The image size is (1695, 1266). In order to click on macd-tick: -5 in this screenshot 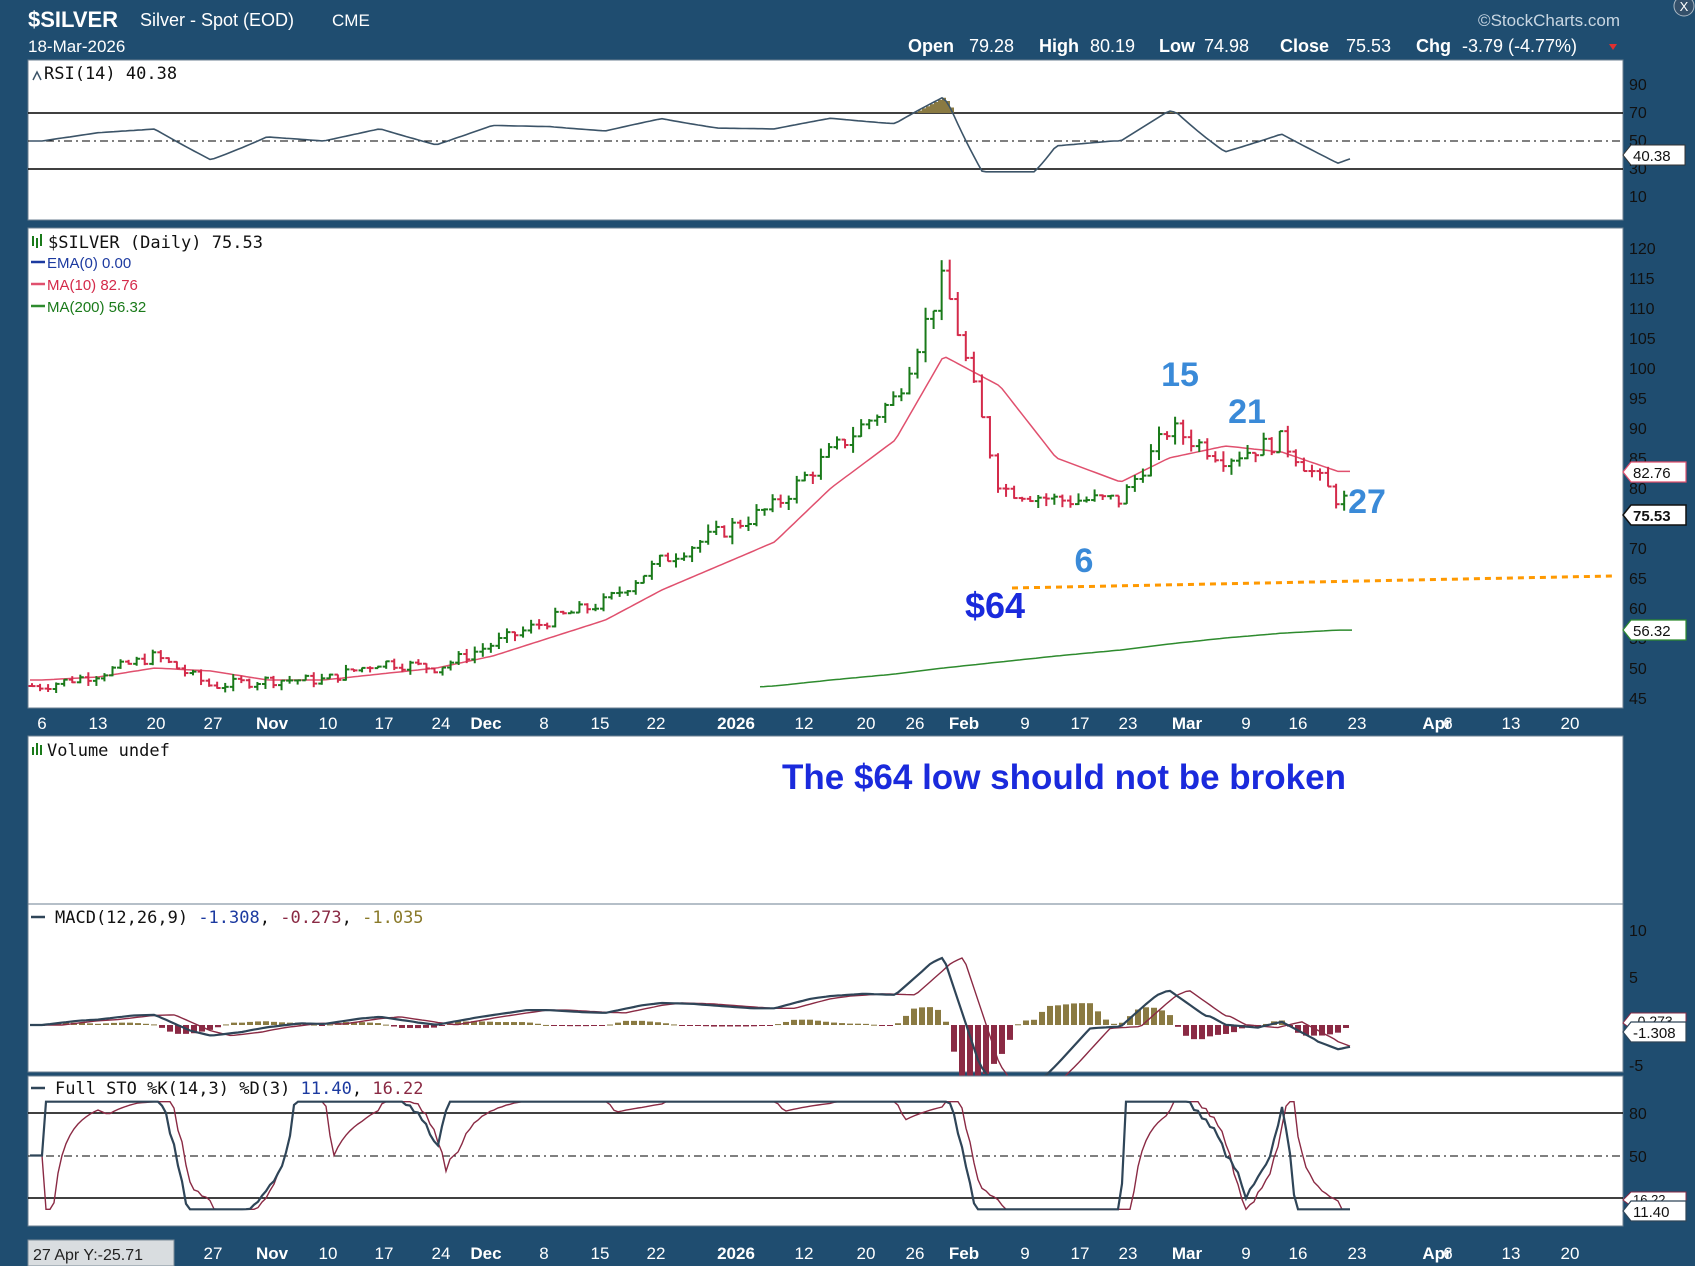, I will do `click(1636, 1066)`.